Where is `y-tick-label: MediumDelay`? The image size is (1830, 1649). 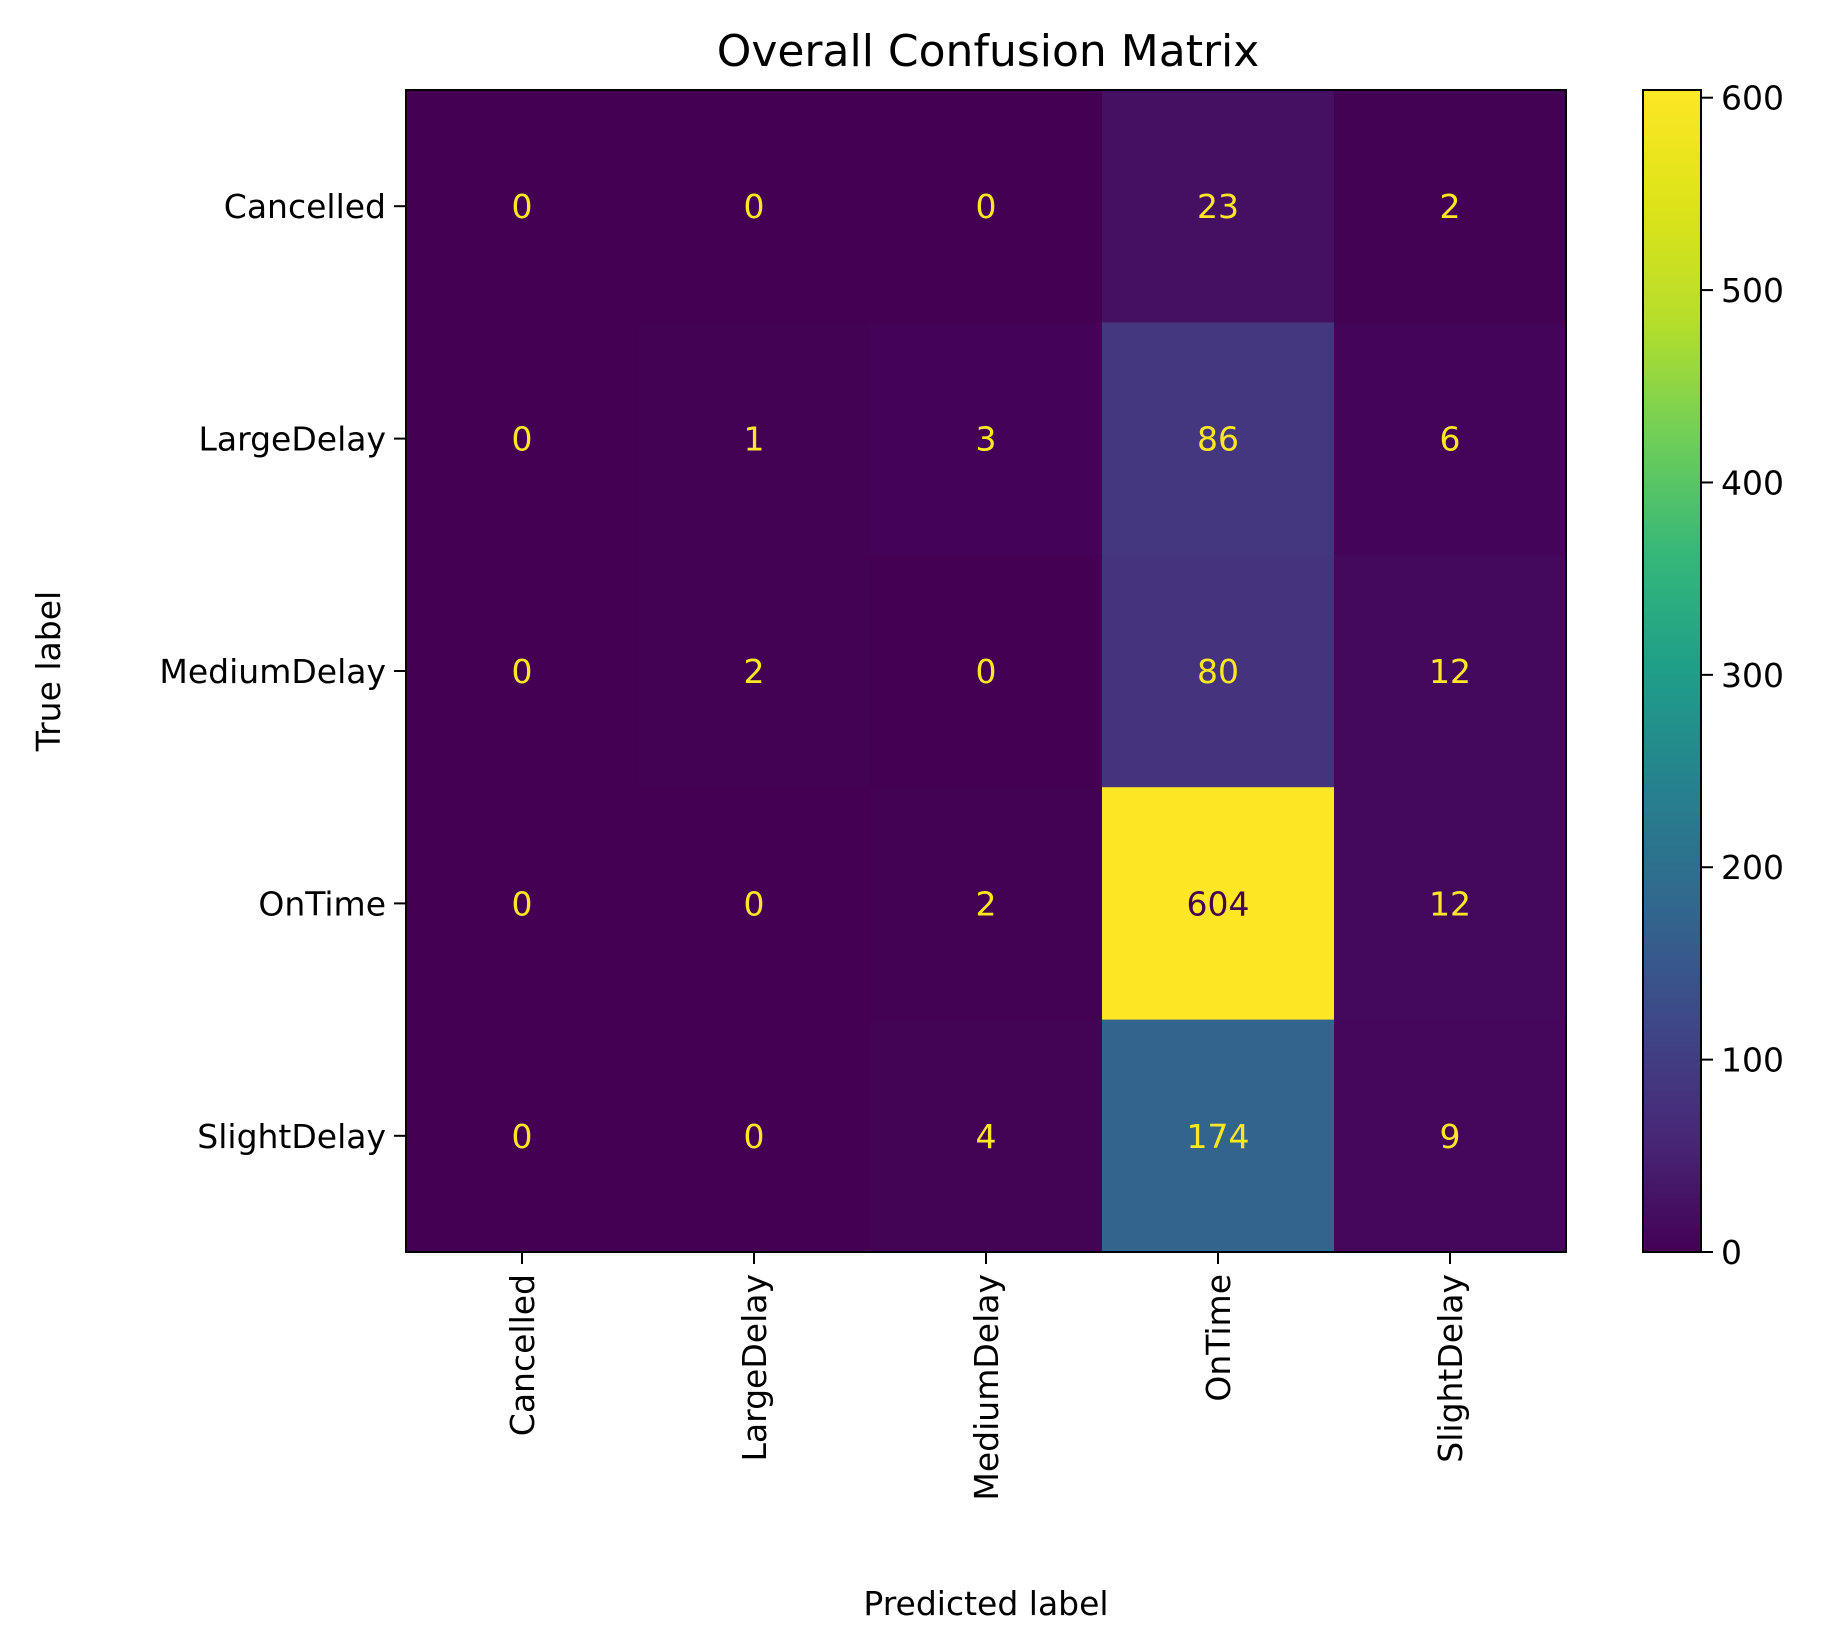
y-tick-label: MediumDelay is located at coordinates (272, 671).